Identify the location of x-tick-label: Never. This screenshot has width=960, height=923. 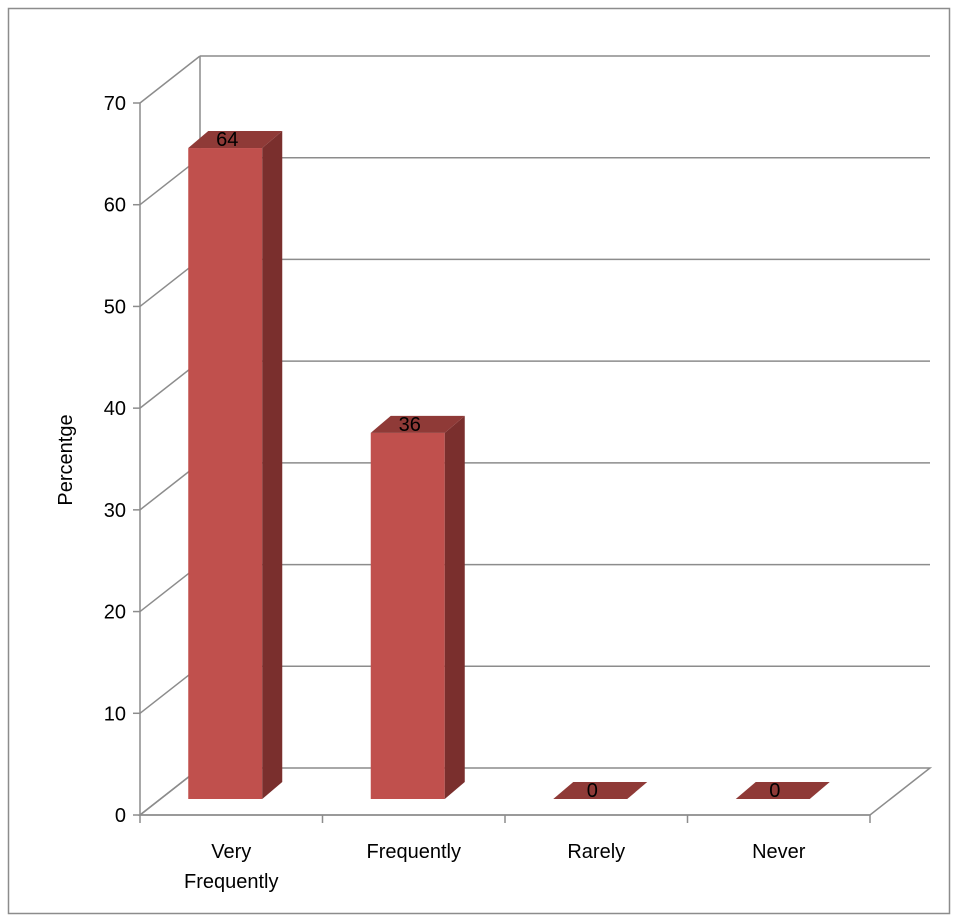
(779, 852).